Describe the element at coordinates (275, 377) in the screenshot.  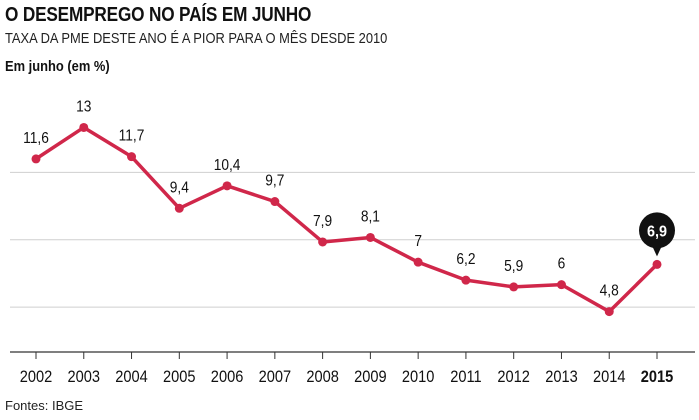
I see `x-tick-label: 2007` at that location.